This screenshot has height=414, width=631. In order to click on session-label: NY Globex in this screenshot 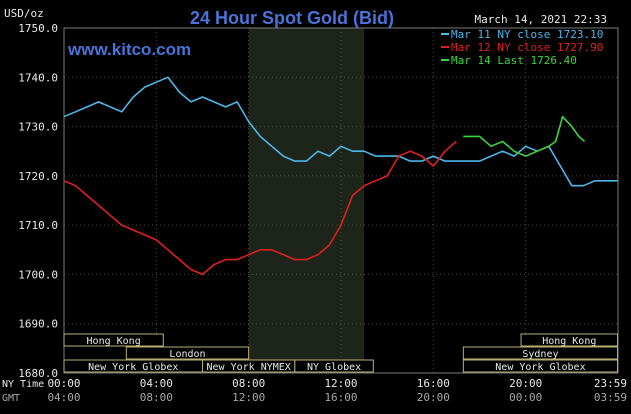, I will do `click(334, 367)`.